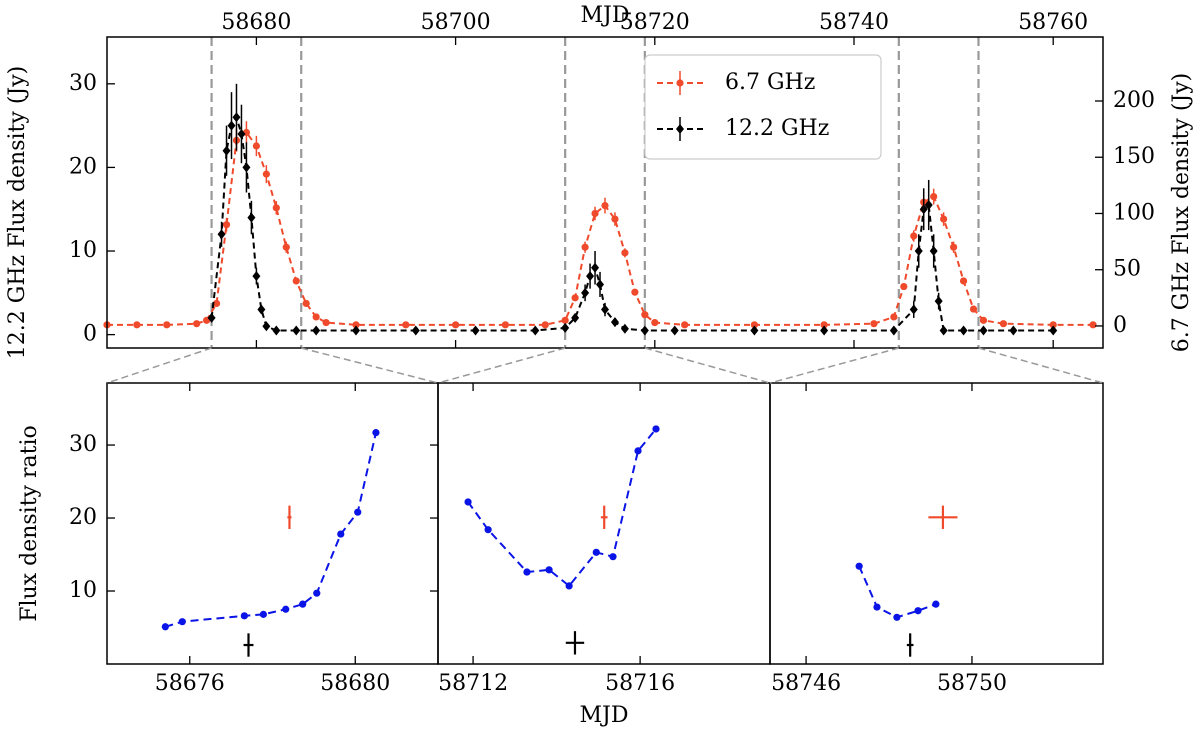 The image size is (1200, 739). I want to click on legend-label: 6.7 GHz, so click(770, 82).